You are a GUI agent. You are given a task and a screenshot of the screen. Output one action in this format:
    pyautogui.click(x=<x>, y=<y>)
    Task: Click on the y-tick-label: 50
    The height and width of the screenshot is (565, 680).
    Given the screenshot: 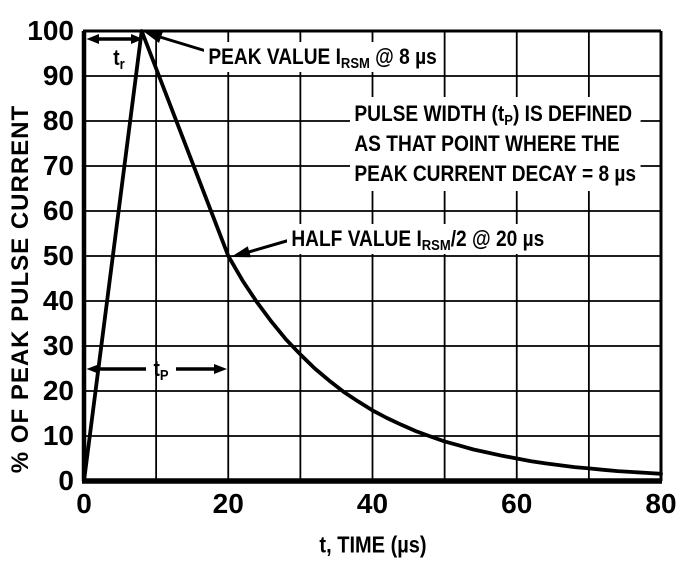 What is the action you would take?
    pyautogui.click(x=58, y=255)
    